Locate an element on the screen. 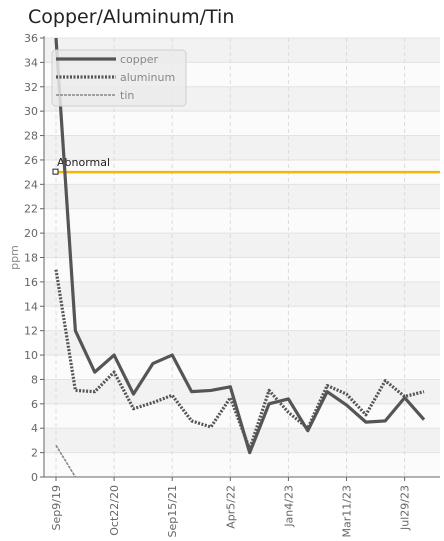  x-tick-label: Sep15/21 is located at coordinates (172, 511).